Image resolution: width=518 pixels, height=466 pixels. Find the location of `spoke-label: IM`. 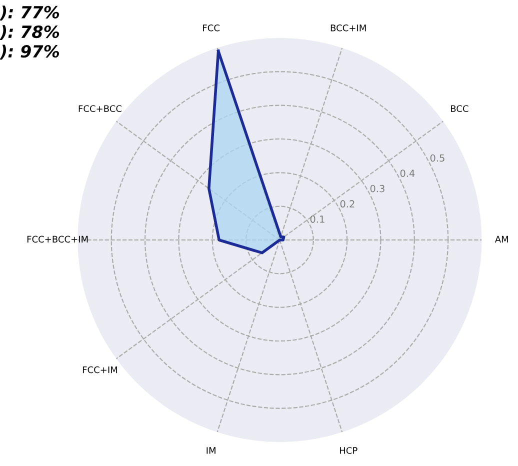

spoke-label: IM is located at coordinates (211, 450).